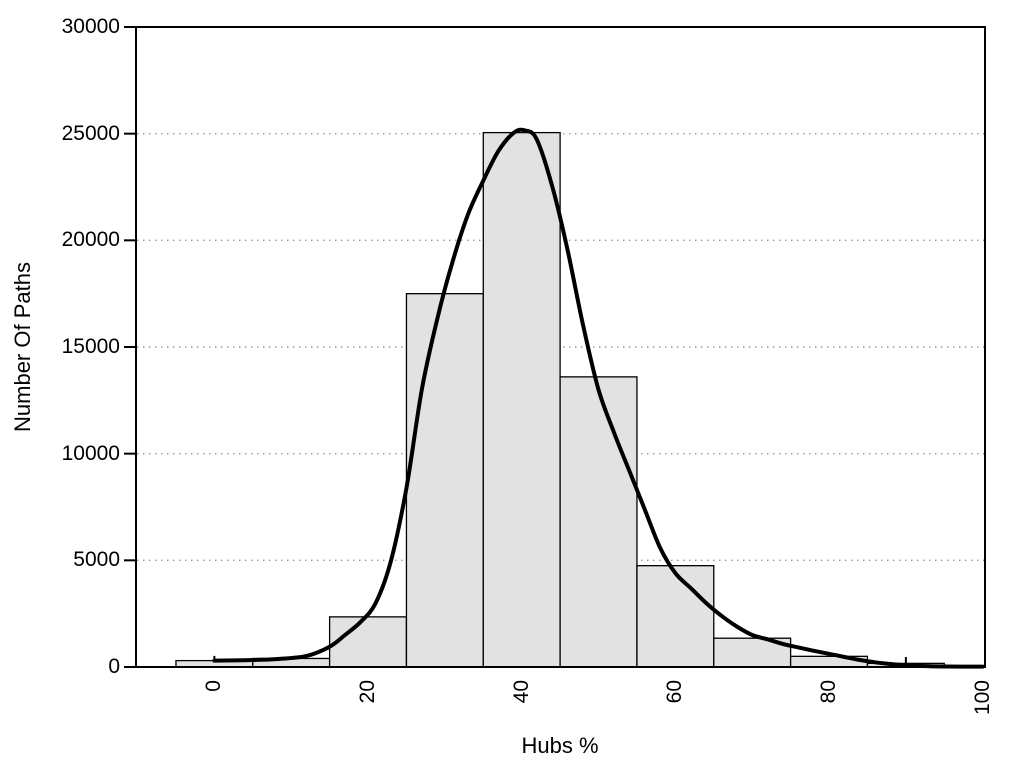 This screenshot has width=1024, height=768. Describe the element at coordinates (90, 240) in the screenshot. I see `y-tick-label: 20000` at that location.